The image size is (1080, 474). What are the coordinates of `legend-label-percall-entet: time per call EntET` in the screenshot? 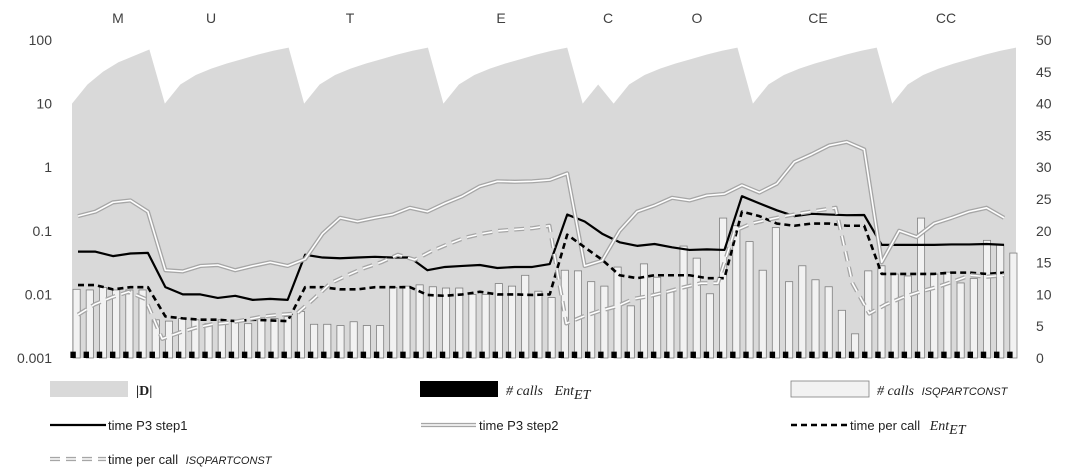 It's located at (908, 428).